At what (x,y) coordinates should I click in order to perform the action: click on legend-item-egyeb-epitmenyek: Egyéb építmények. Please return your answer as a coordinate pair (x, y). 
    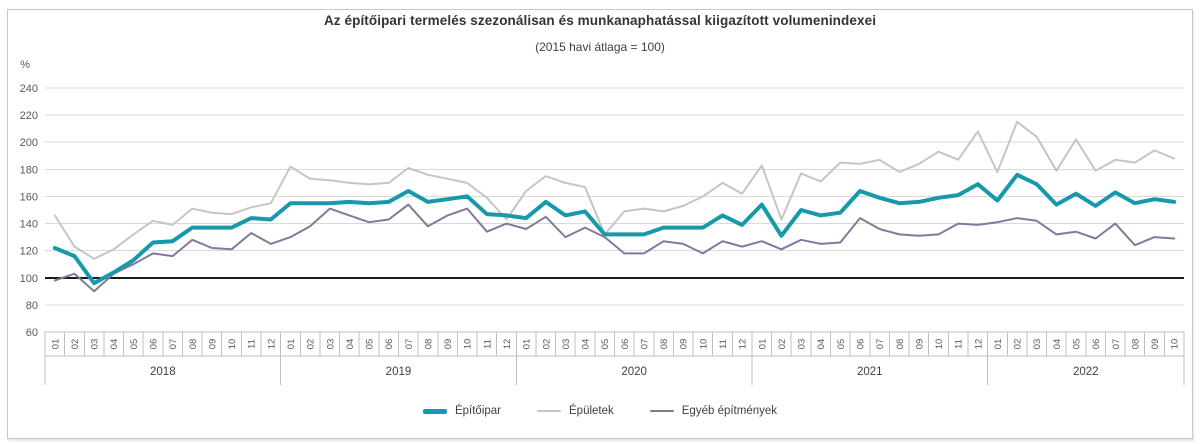
    Looking at the image, I should click on (713, 411).